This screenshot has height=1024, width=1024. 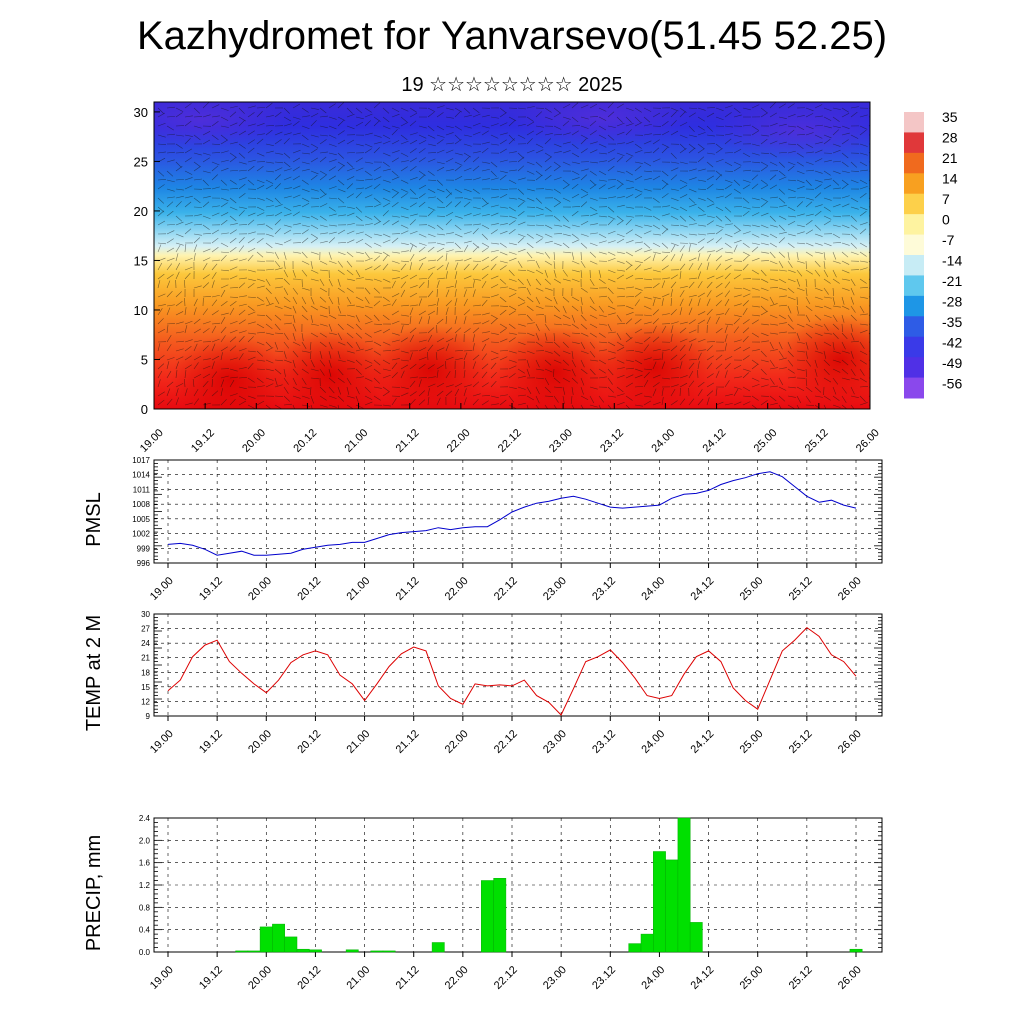 What do you see at coordinates (145, 687) in the screenshot?
I see `y-tick-label: 15` at bounding box center [145, 687].